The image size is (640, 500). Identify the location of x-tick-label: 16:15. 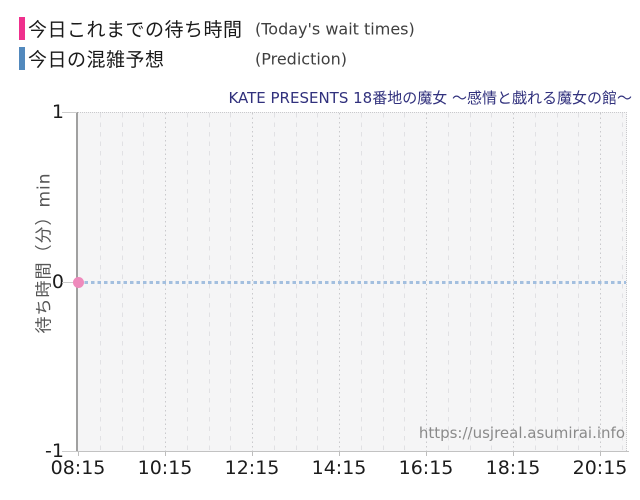
(426, 468).